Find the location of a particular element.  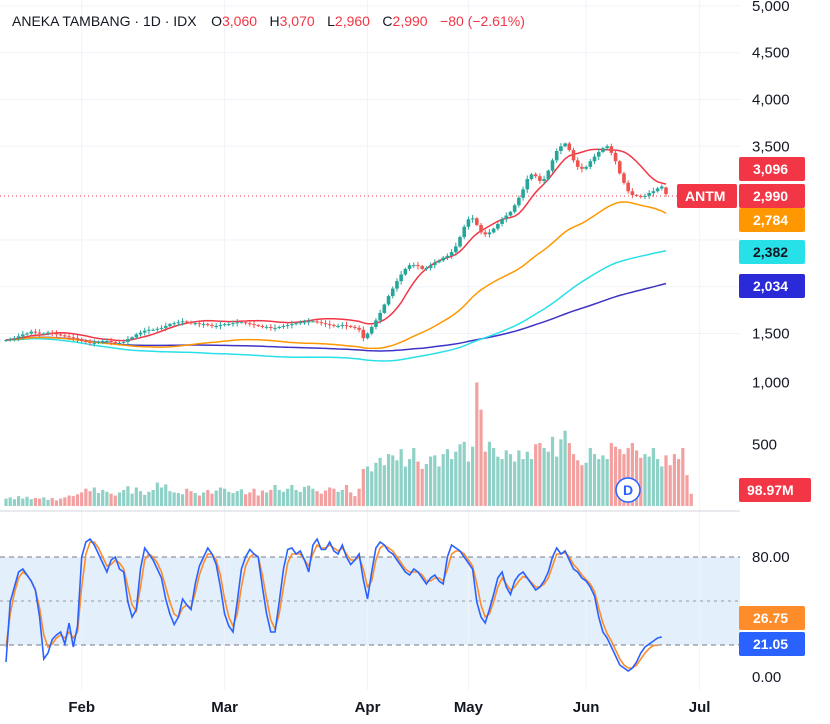

dividend-marker-label: D is located at coordinates (628, 490).